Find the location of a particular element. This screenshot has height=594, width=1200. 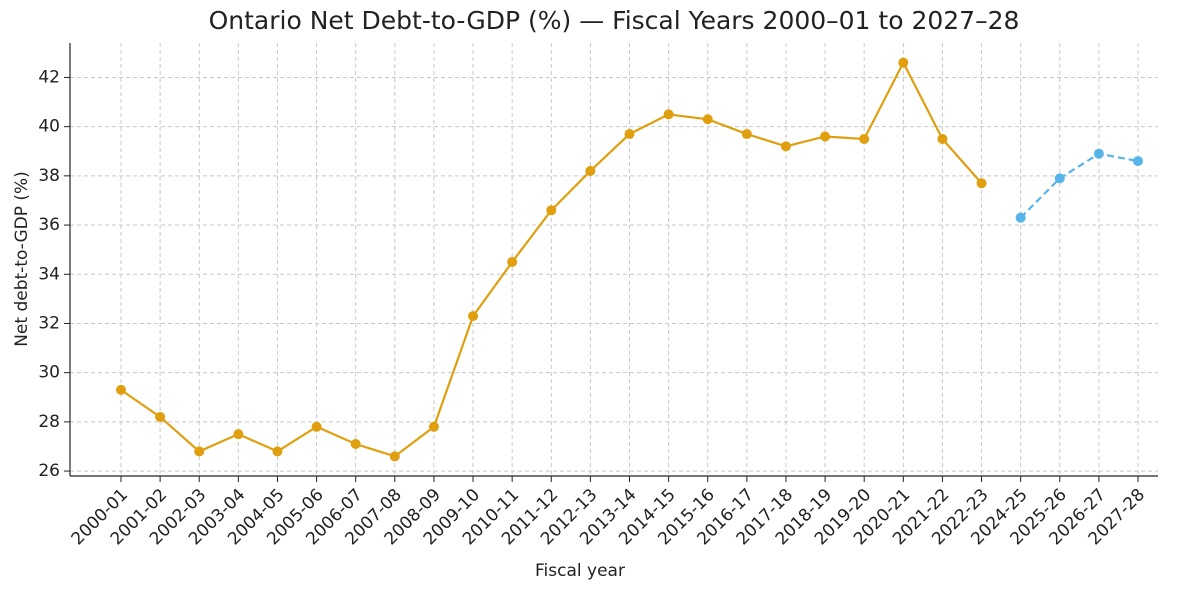

y-axis-label: Net debt-to-GDP (%) is located at coordinates (22, 259).